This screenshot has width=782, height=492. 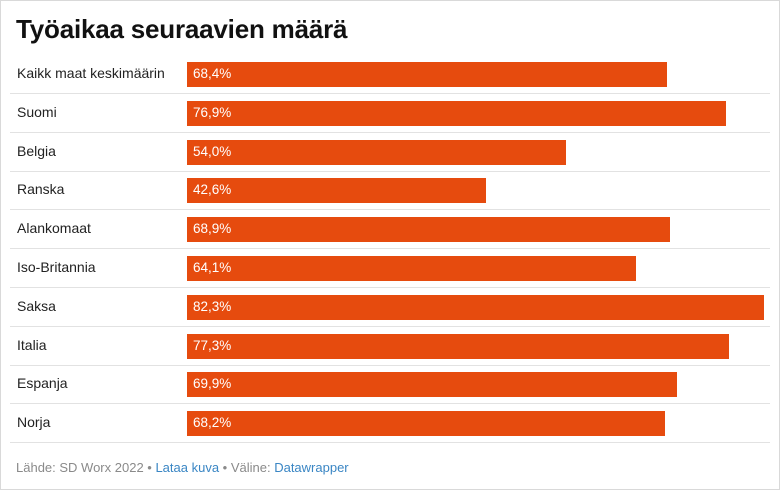 I want to click on chart-row: Belgia 54,0%, so click(x=390, y=152).